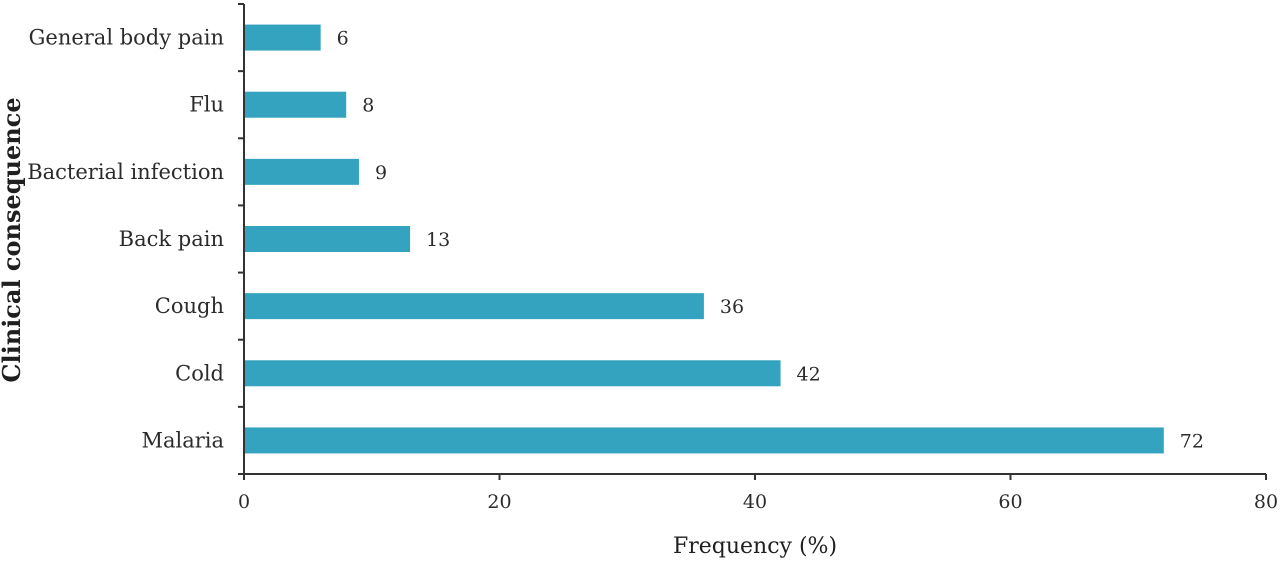  Describe the element at coordinates (809, 374) in the screenshot. I see `data-label: 42` at that location.